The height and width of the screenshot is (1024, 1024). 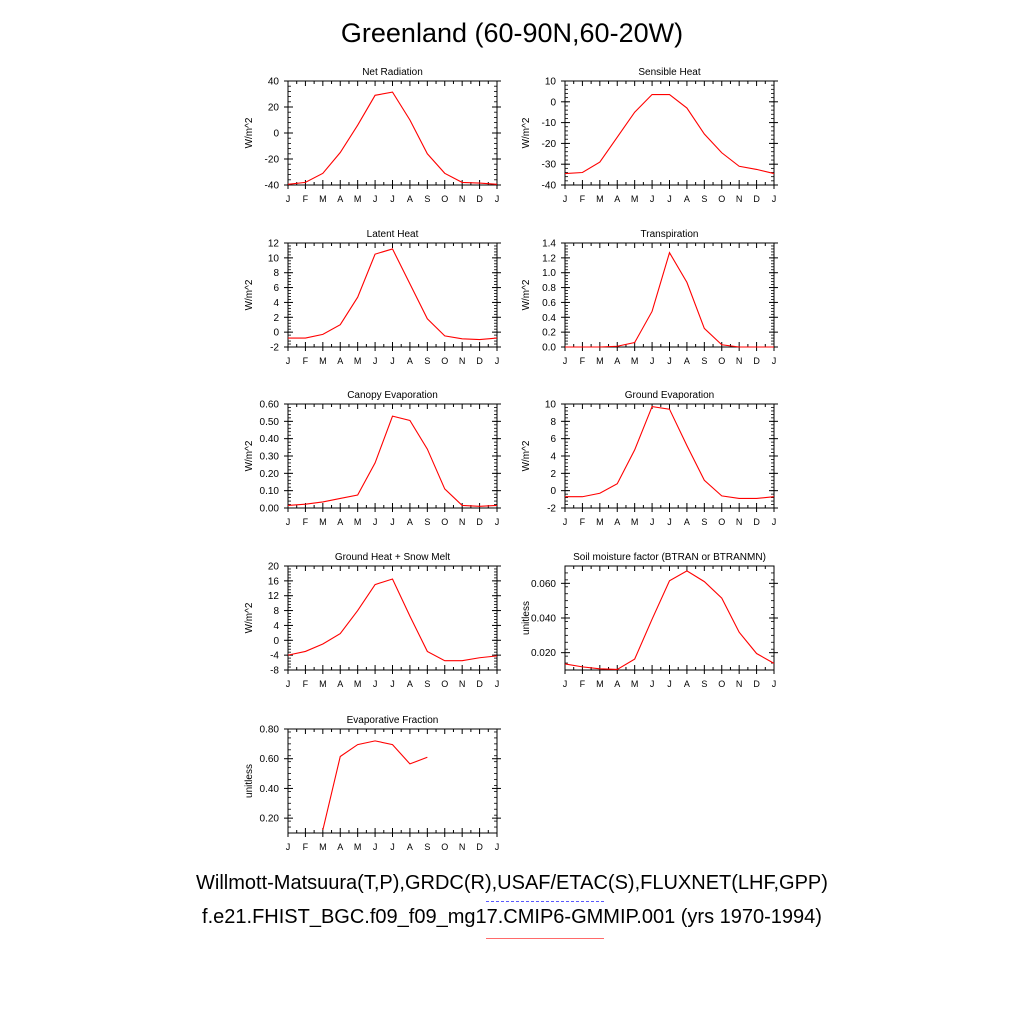 What do you see at coordinates (543, 584) in the screenshot?
I see `y-tick-label: 0.060` at bounding box center [543, 584].